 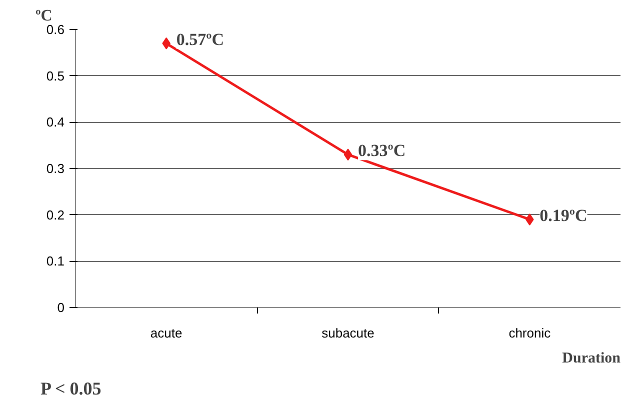 I want to click on y-tick-label: 0.5, so click(x=55, y=76).